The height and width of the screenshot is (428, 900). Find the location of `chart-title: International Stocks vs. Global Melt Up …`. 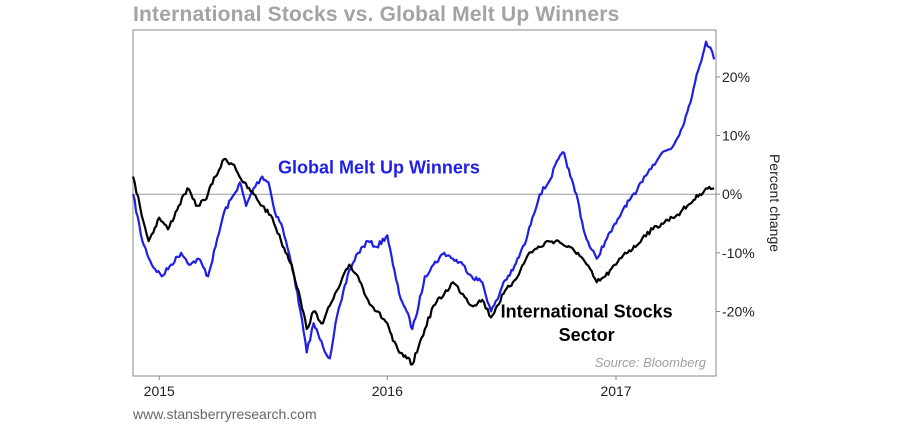

chart-title: International Stocks vs. Global Melt Up … is located at coordinates (376, 14).